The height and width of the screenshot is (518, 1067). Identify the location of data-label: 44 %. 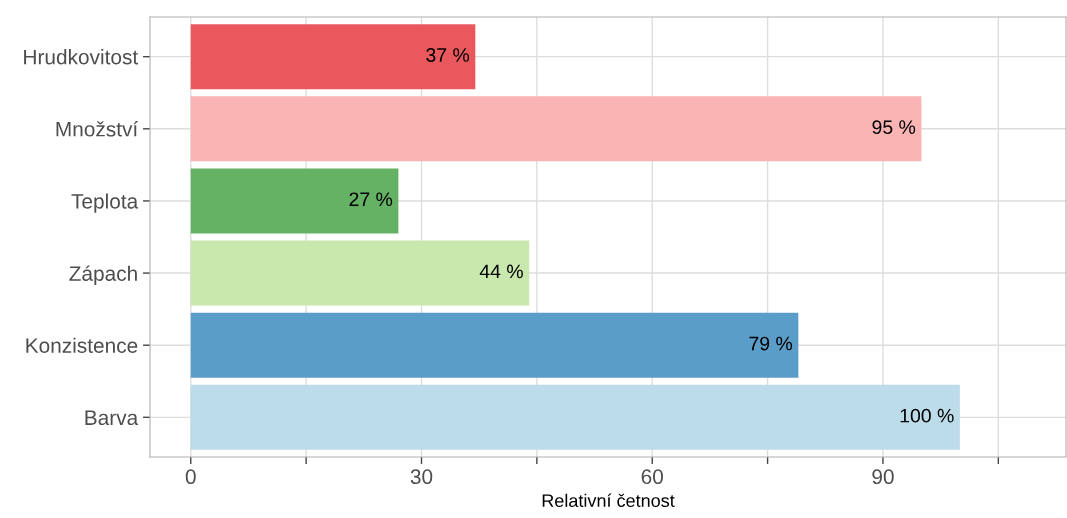
(501, 271).